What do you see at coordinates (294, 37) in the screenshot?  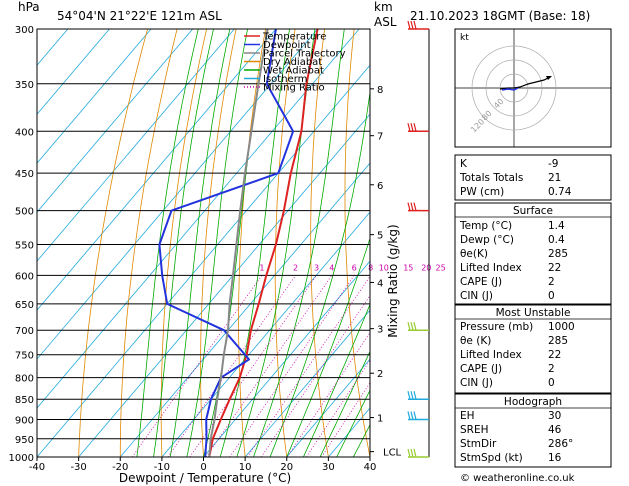 I see `legend-label: Temperature` at bounding box center [294, 37].